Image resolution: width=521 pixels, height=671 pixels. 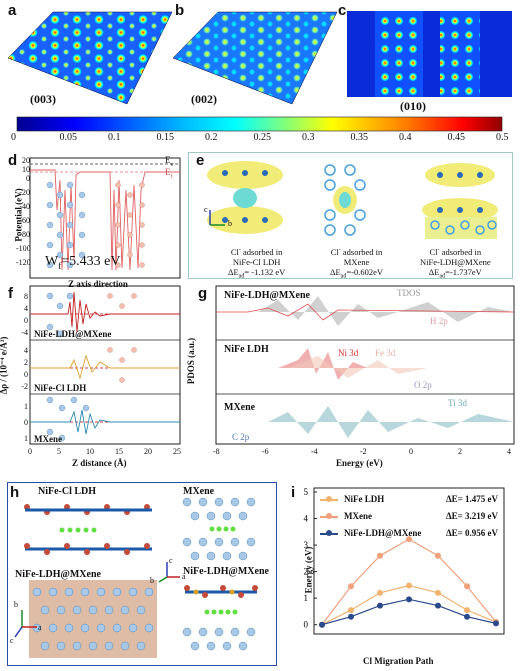 What do you see at coordinates (4, 365) in the screenshot?
I see `f-ylabel: Δρ / (10⁻⁴ e/Å³)` at bounding box center [4, 365].